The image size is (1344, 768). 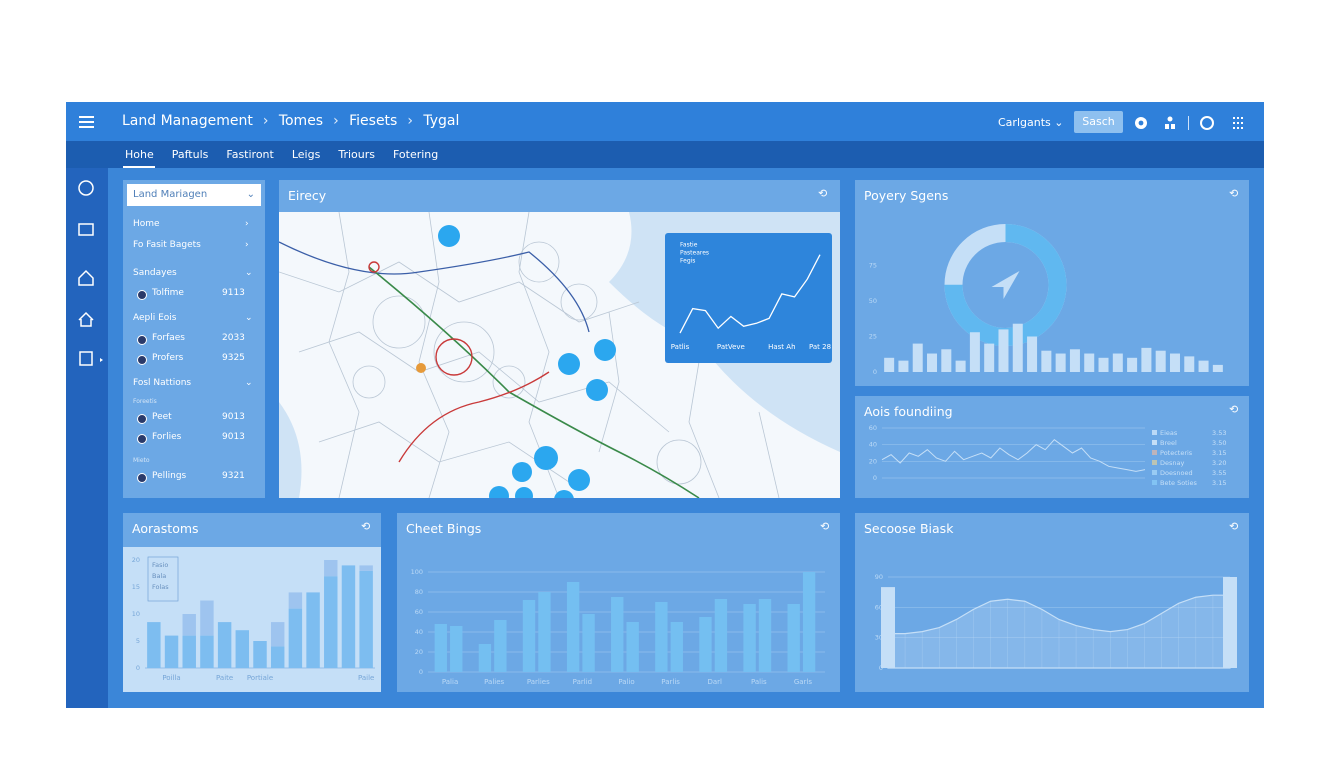 I want to click on item-label: Forlies, so click(x=167, y=437).